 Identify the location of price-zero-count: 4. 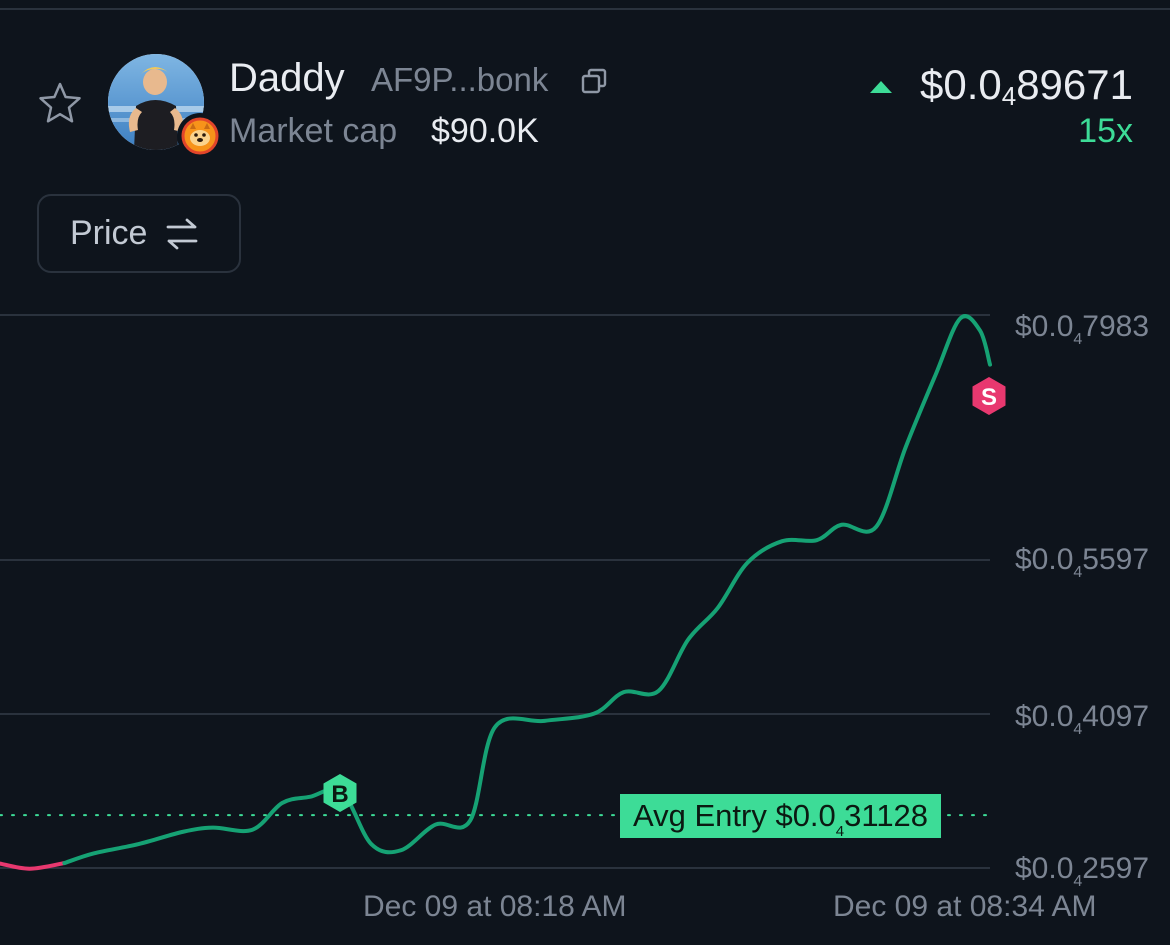
(1009, 96).